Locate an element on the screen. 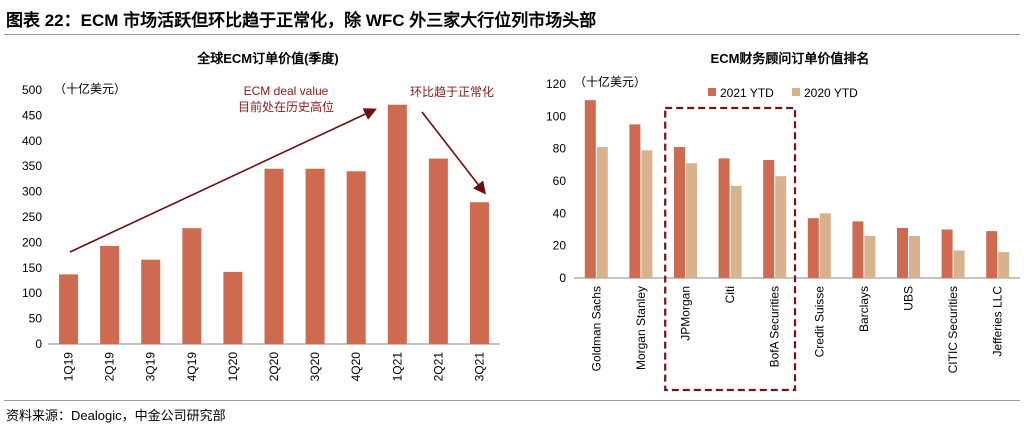 The height and width of the screenshot is (430, 1024). chart1-ytick-label: 500 is located at coordinates (32, 90).